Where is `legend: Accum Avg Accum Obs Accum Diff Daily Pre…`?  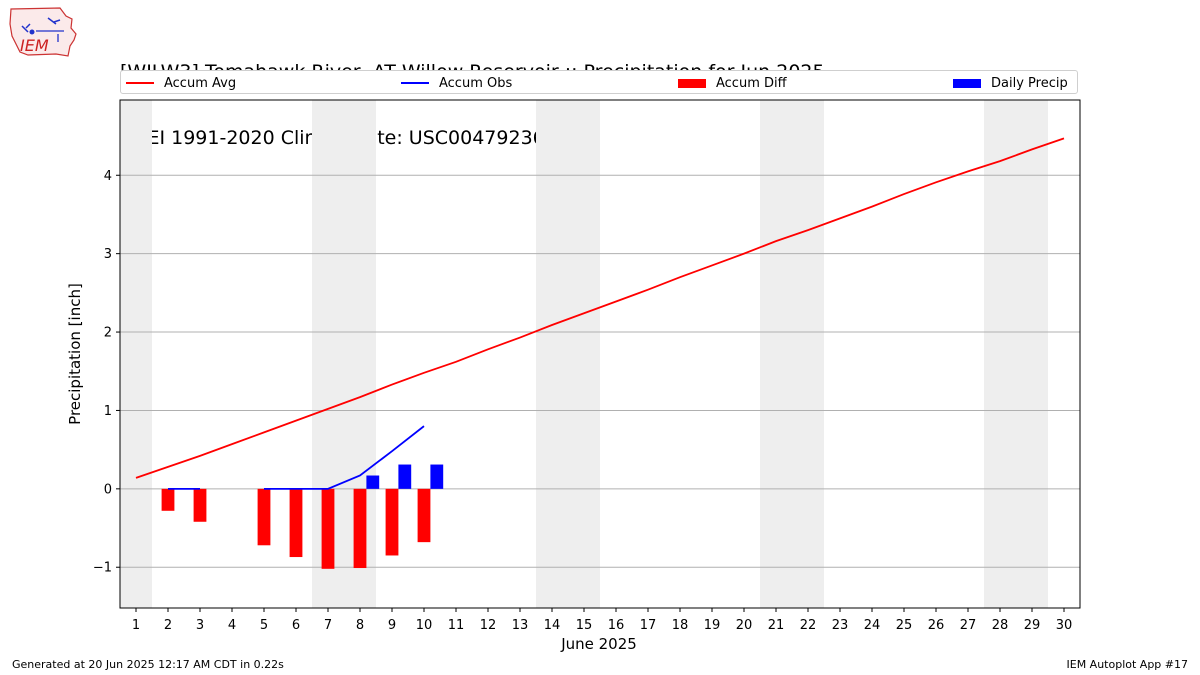
legend: Accum Avg Accum Obs Accum Diff Daily Pre… is located at coordinates (599, 82).